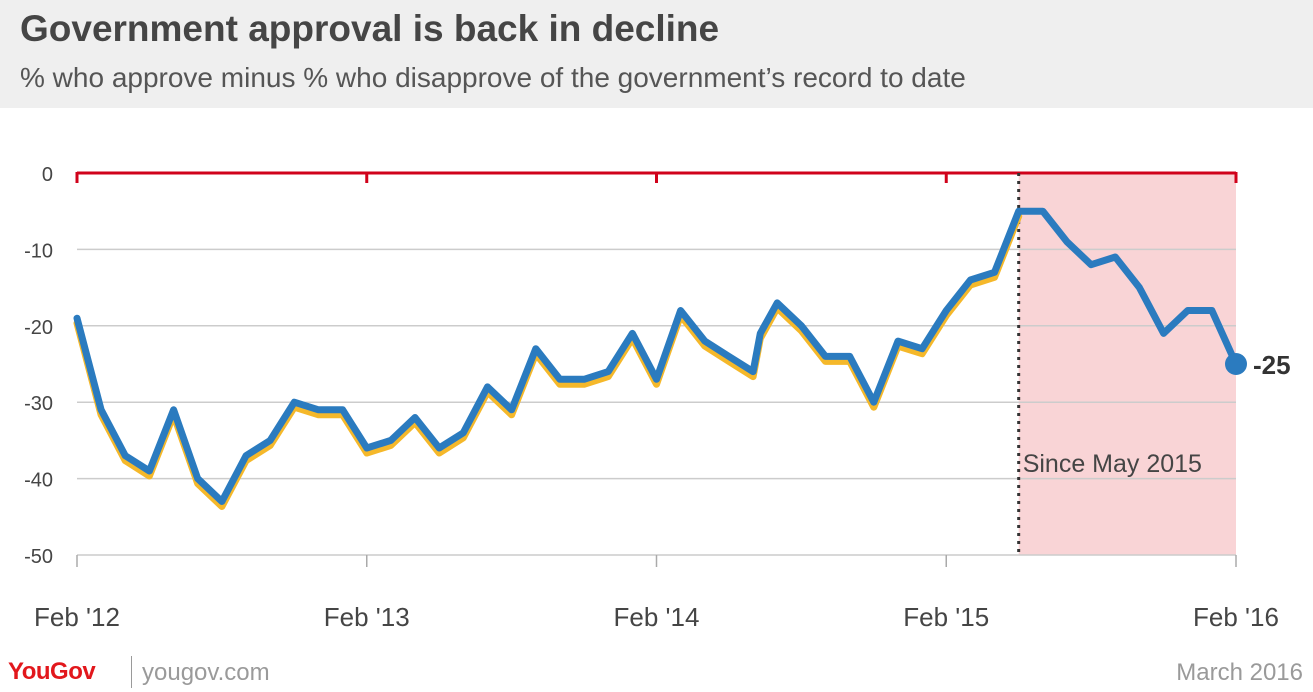 The width and height of the screenshot is (1313, 692). I want to click on yougov-logo: YouGov, so click(52, 671).